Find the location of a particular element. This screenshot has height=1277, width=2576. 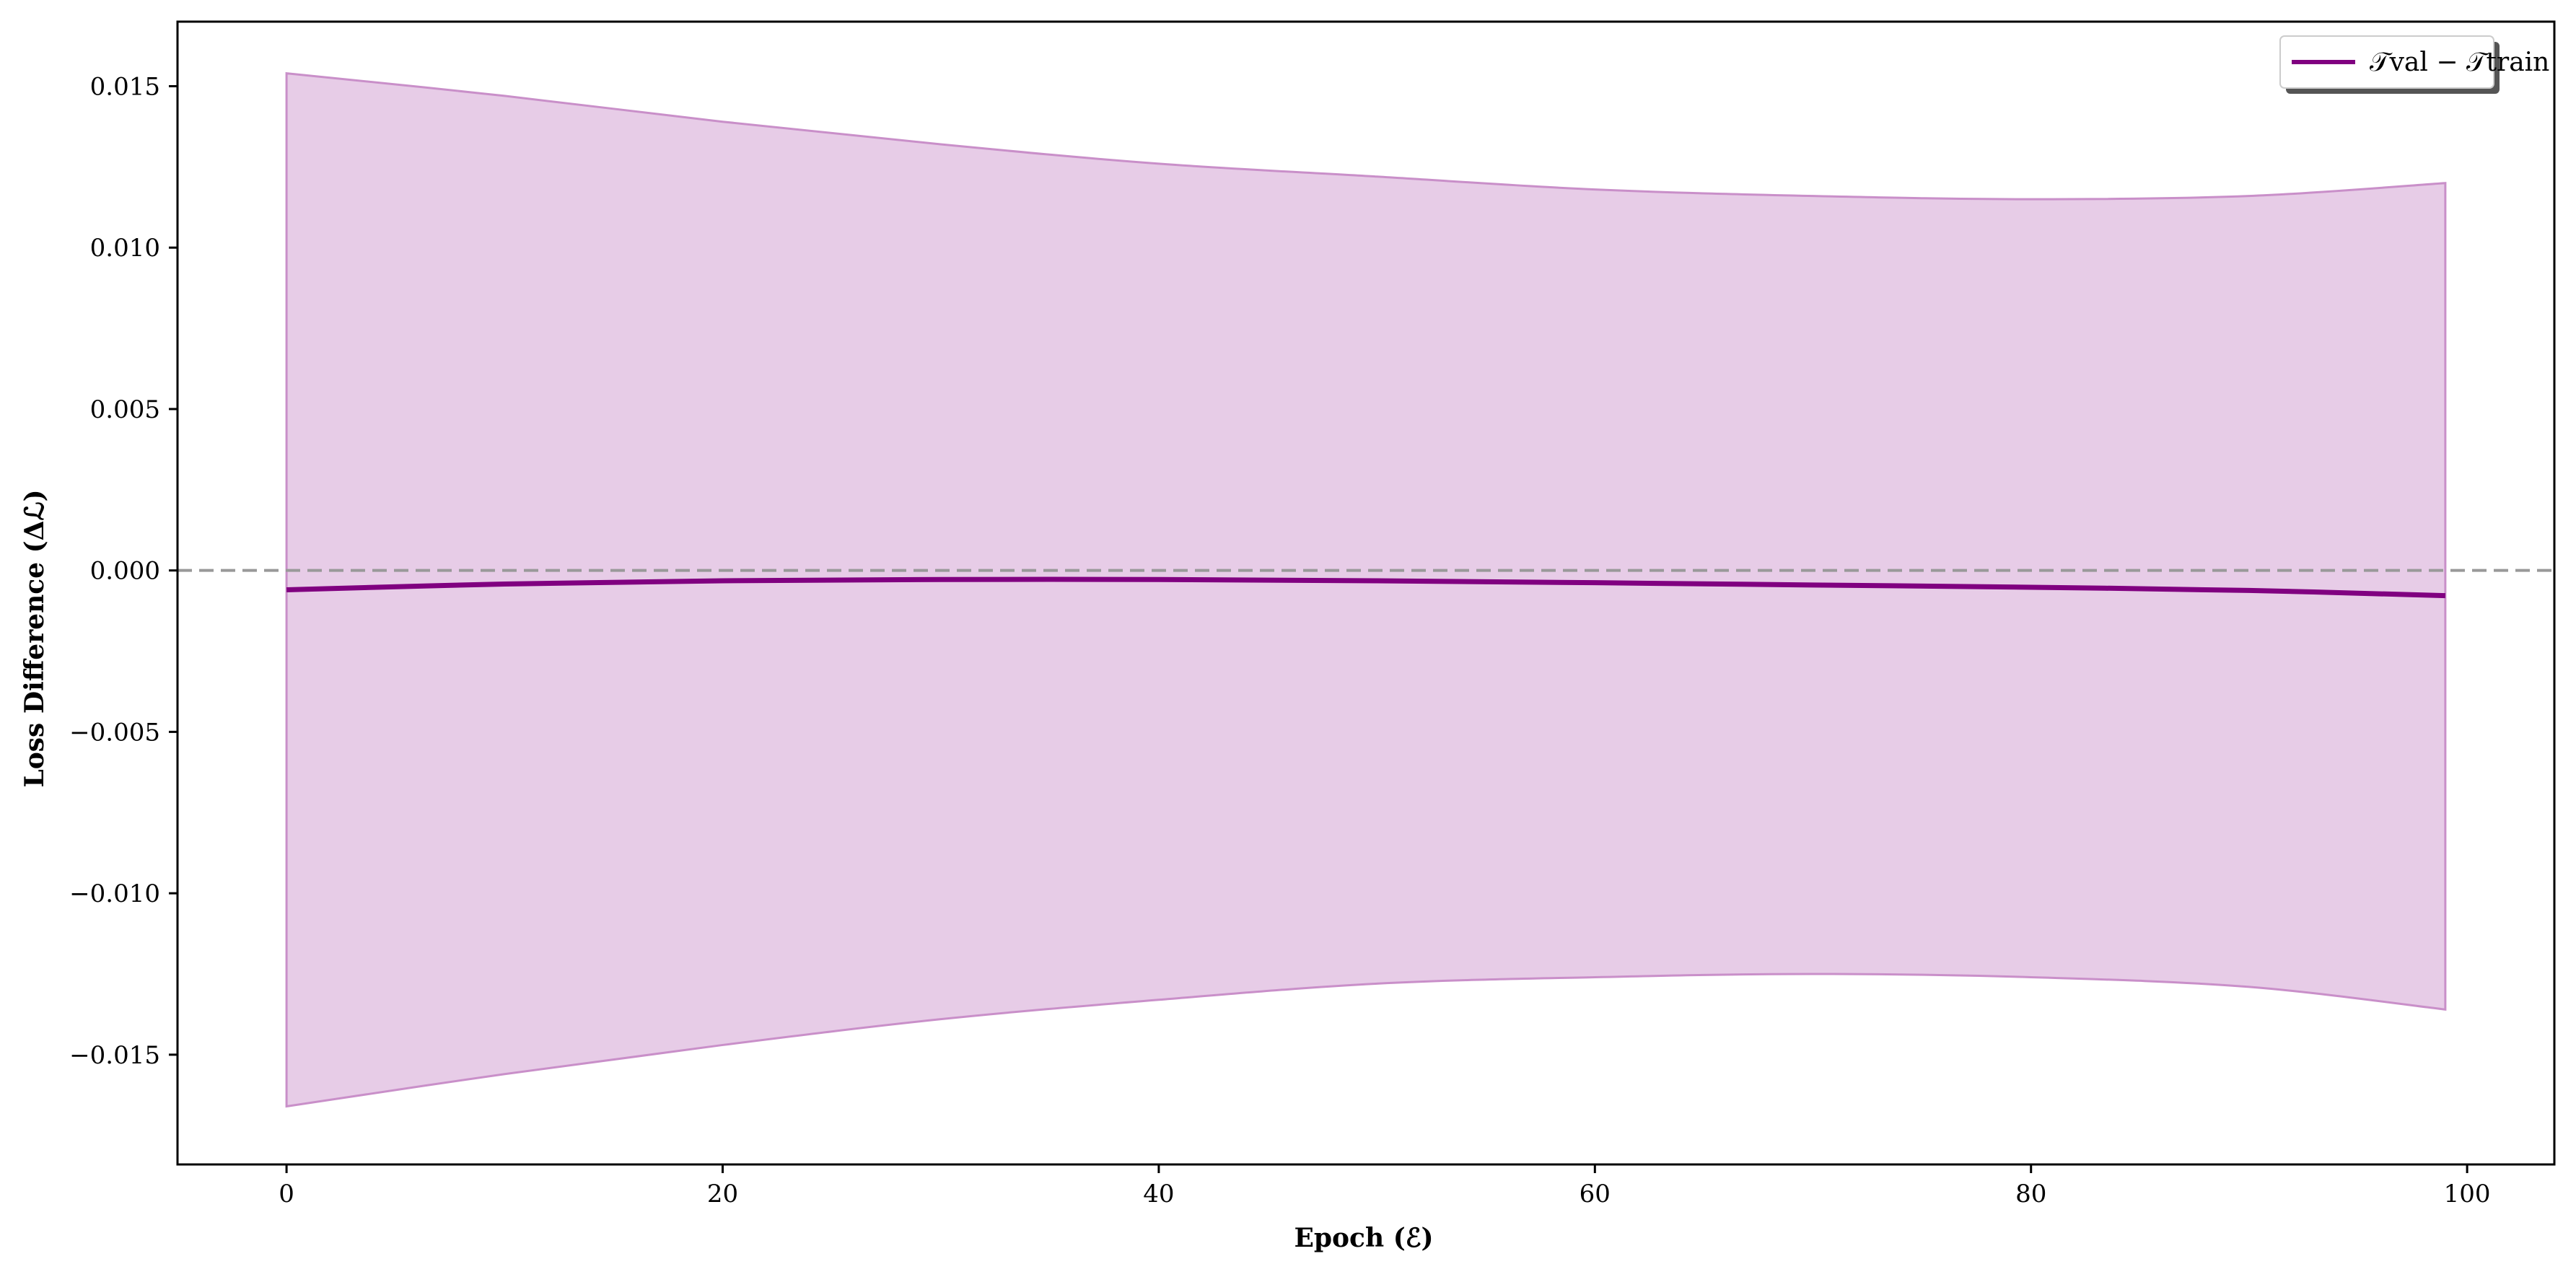

x-ticks: 0 20 40 60 80 100 is located at coordinates (1385, 1186).